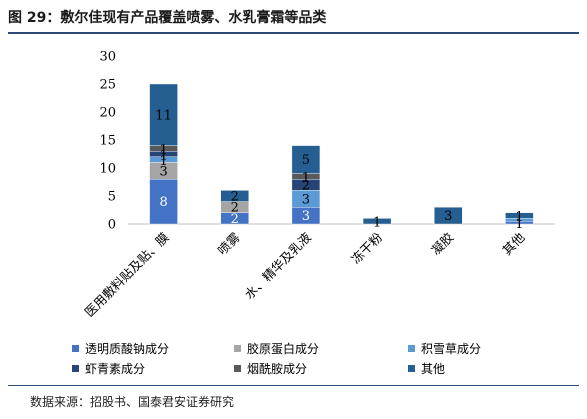  What do you see at coordinates (127, 275) in the screenshot?
I see `x-category-label: 医用敷料贴及贴、膜` at bounding box center [127, 275].